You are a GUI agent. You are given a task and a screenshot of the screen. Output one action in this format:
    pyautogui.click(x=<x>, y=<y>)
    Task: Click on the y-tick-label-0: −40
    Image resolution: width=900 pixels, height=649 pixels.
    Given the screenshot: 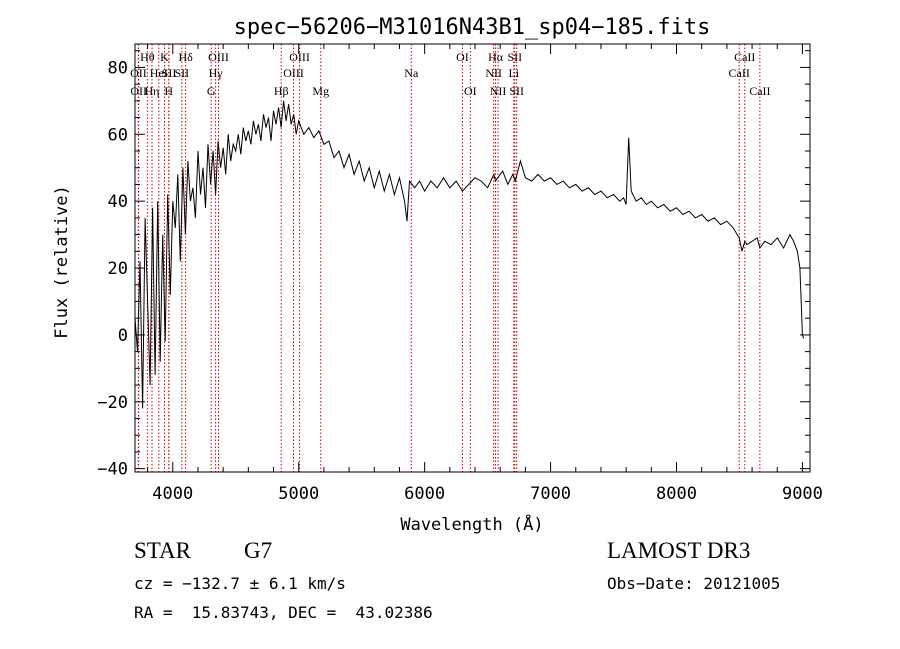 What is the action you would take?
    pyautogui.click(x=112, y=470)
    